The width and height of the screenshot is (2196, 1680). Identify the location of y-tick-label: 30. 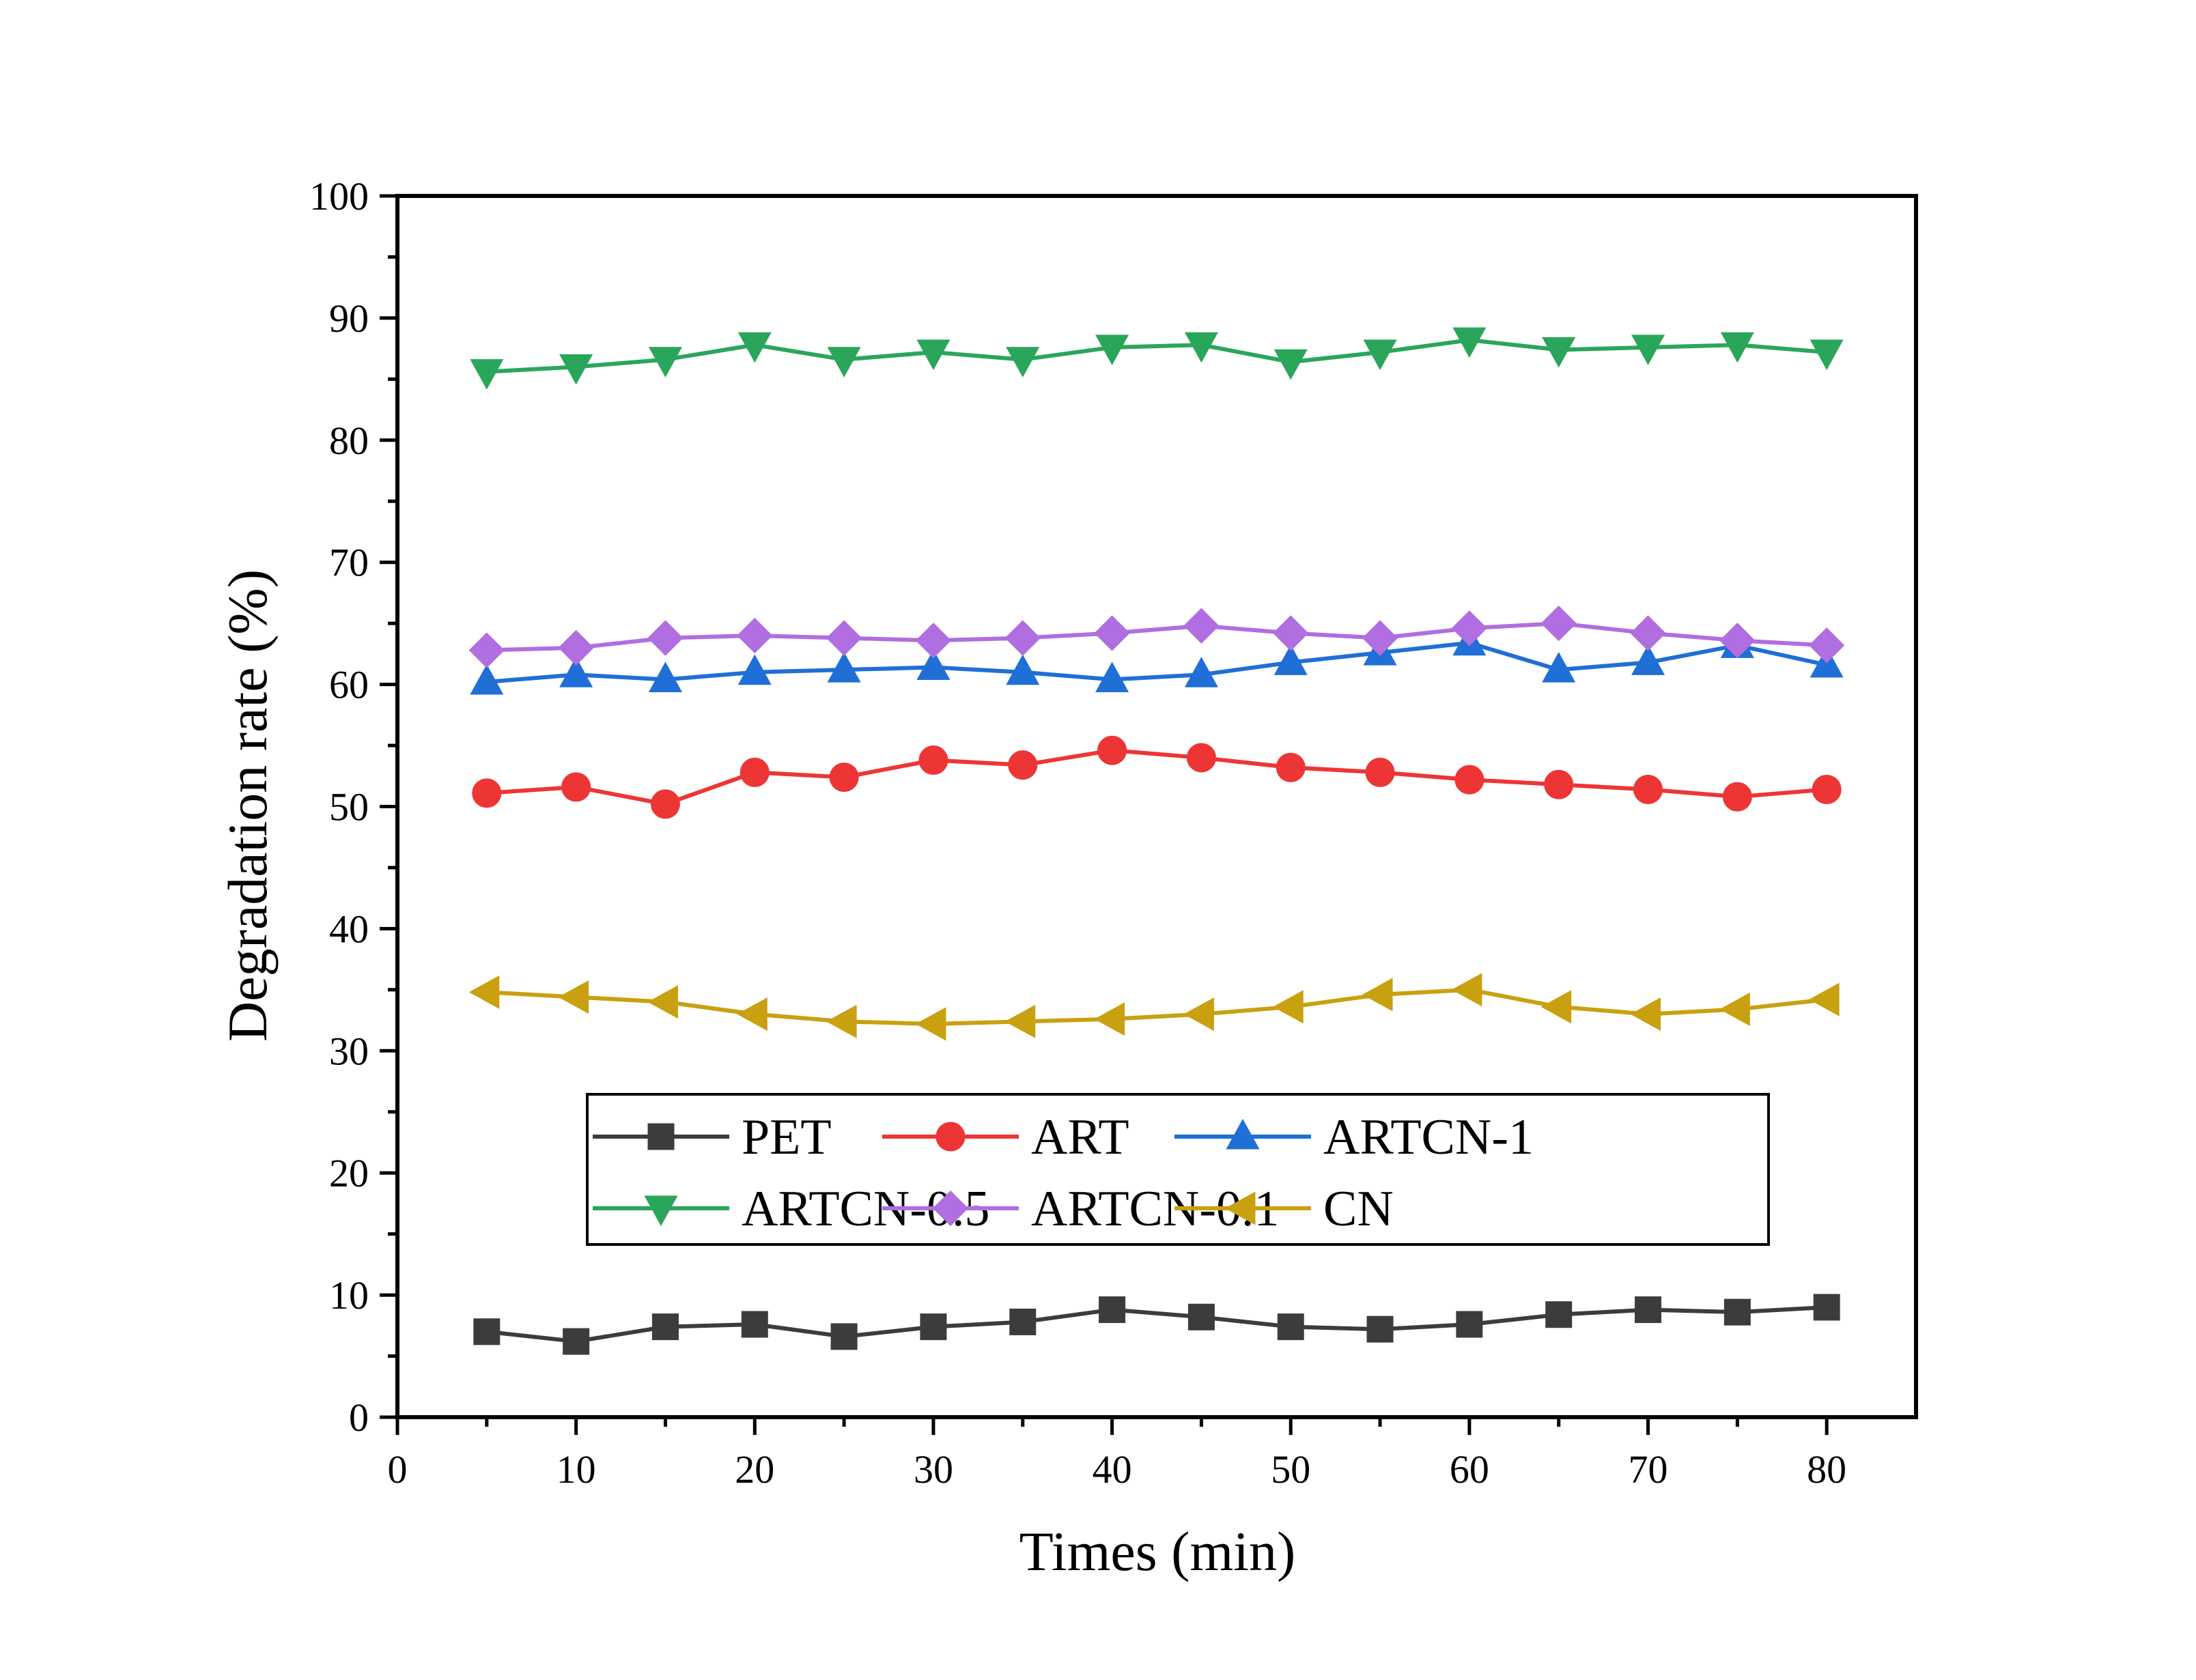
(349, 1051).